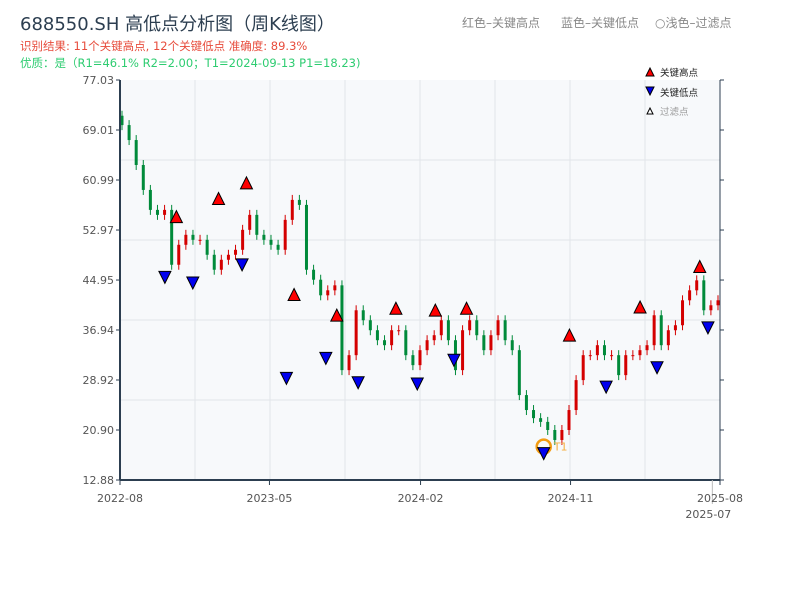 The height and width of the screenshot is (600, 800). Describe the element at coordinates (421, 498) in the screenshot. I see `x-tick-label: 2024-02` at that location.